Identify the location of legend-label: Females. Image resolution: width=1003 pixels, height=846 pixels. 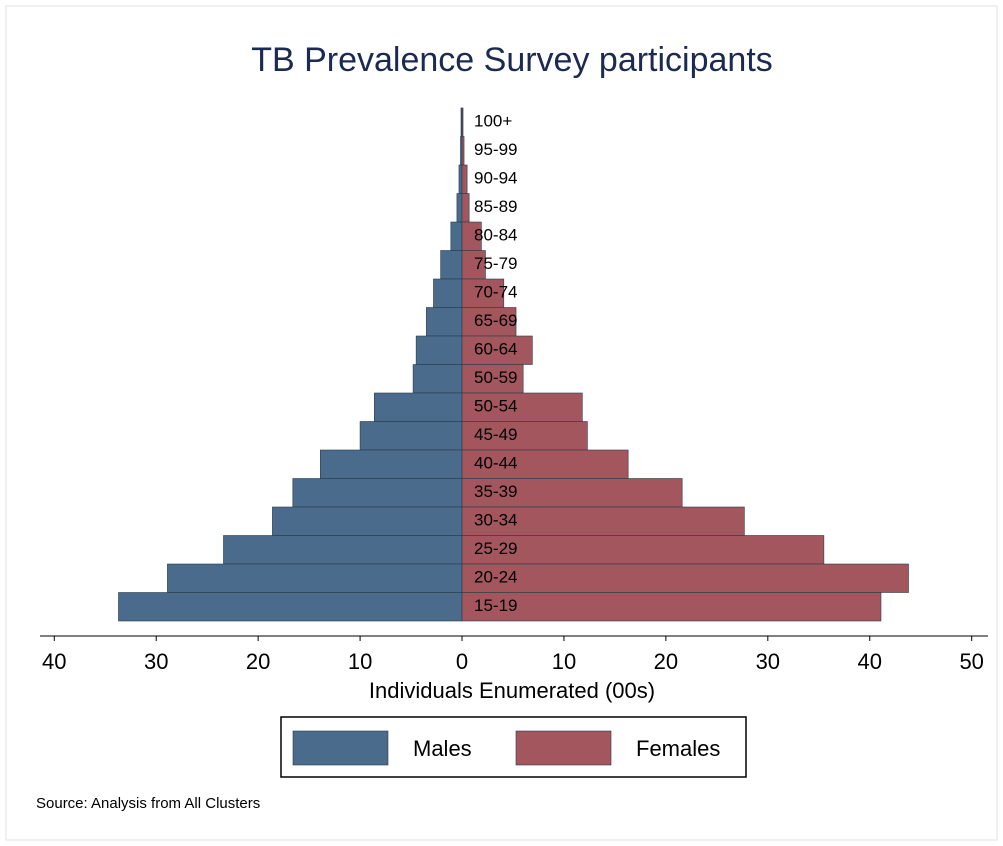
(678, 748).